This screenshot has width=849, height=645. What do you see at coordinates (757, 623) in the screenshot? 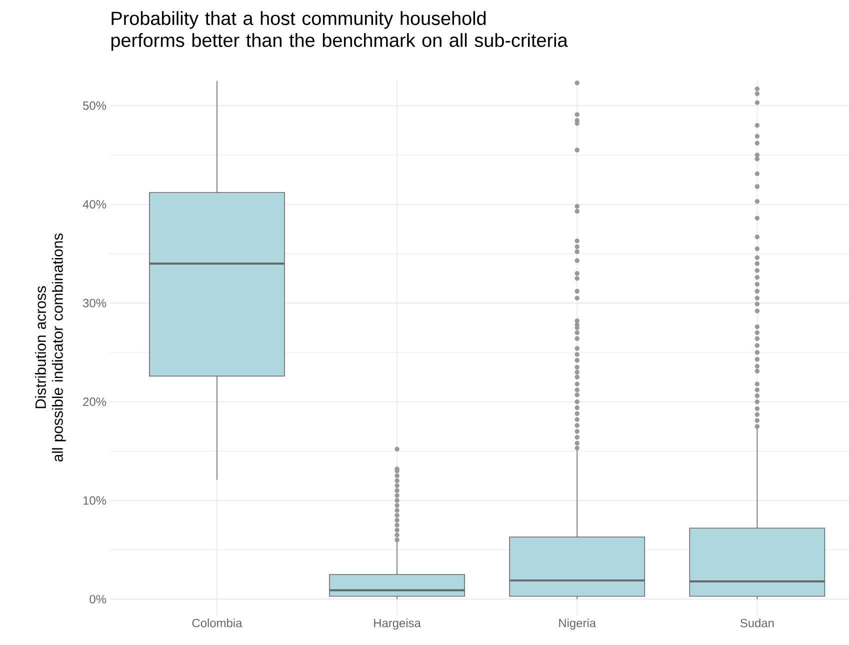
I see `x-tick-label: Sudan` at bounding box center [757, 623].